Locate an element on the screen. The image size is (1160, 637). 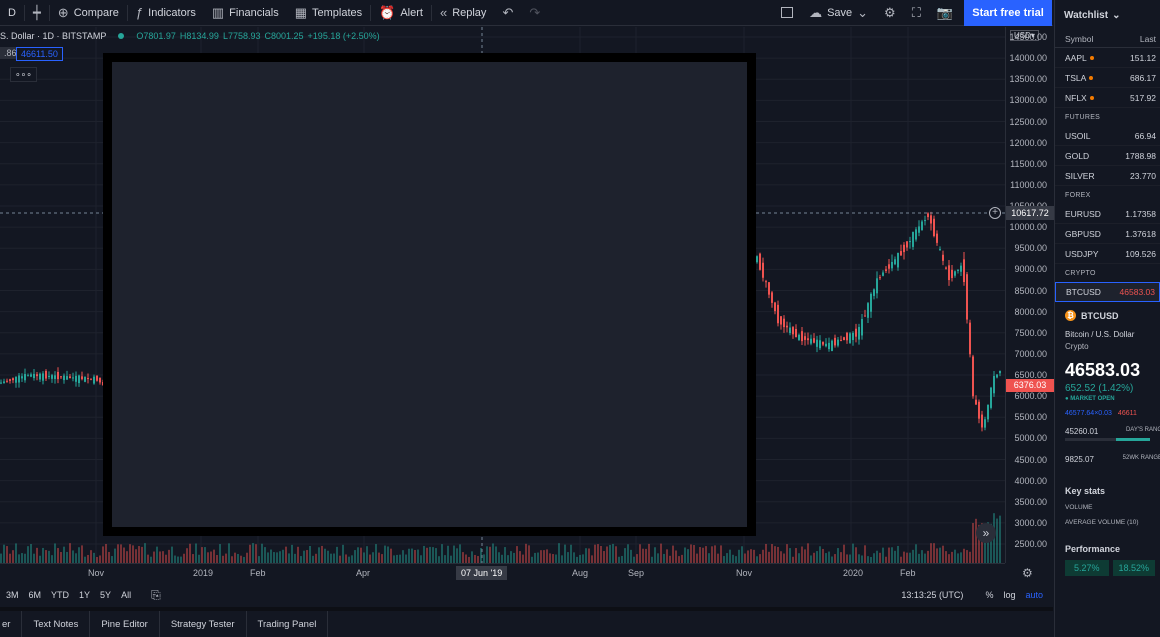
tab-pine-editor: Pine Editor is located at coordinates (125, 624).